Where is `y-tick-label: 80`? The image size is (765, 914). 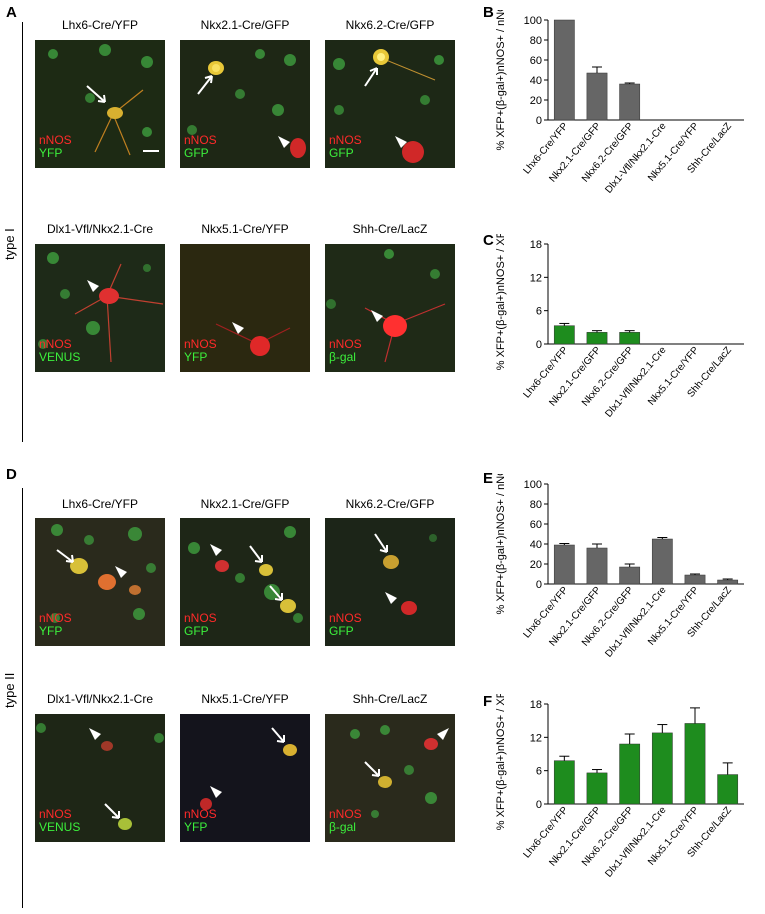 y-tick-label: 80 is located at coordinates (536, 505).